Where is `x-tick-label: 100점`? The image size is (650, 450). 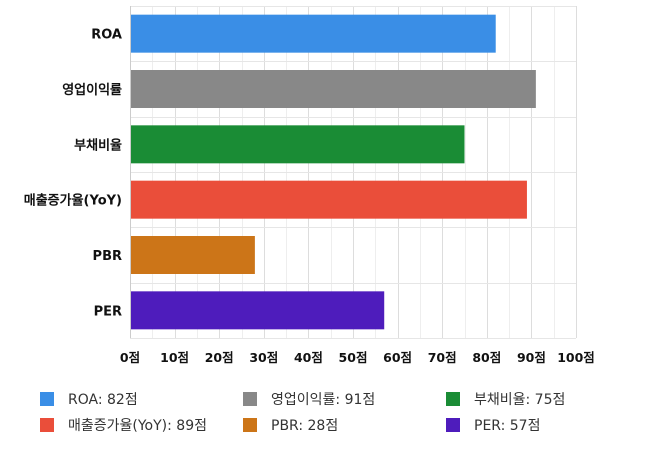 x-tick-label: 100점 is located at coordinates (576, 357).